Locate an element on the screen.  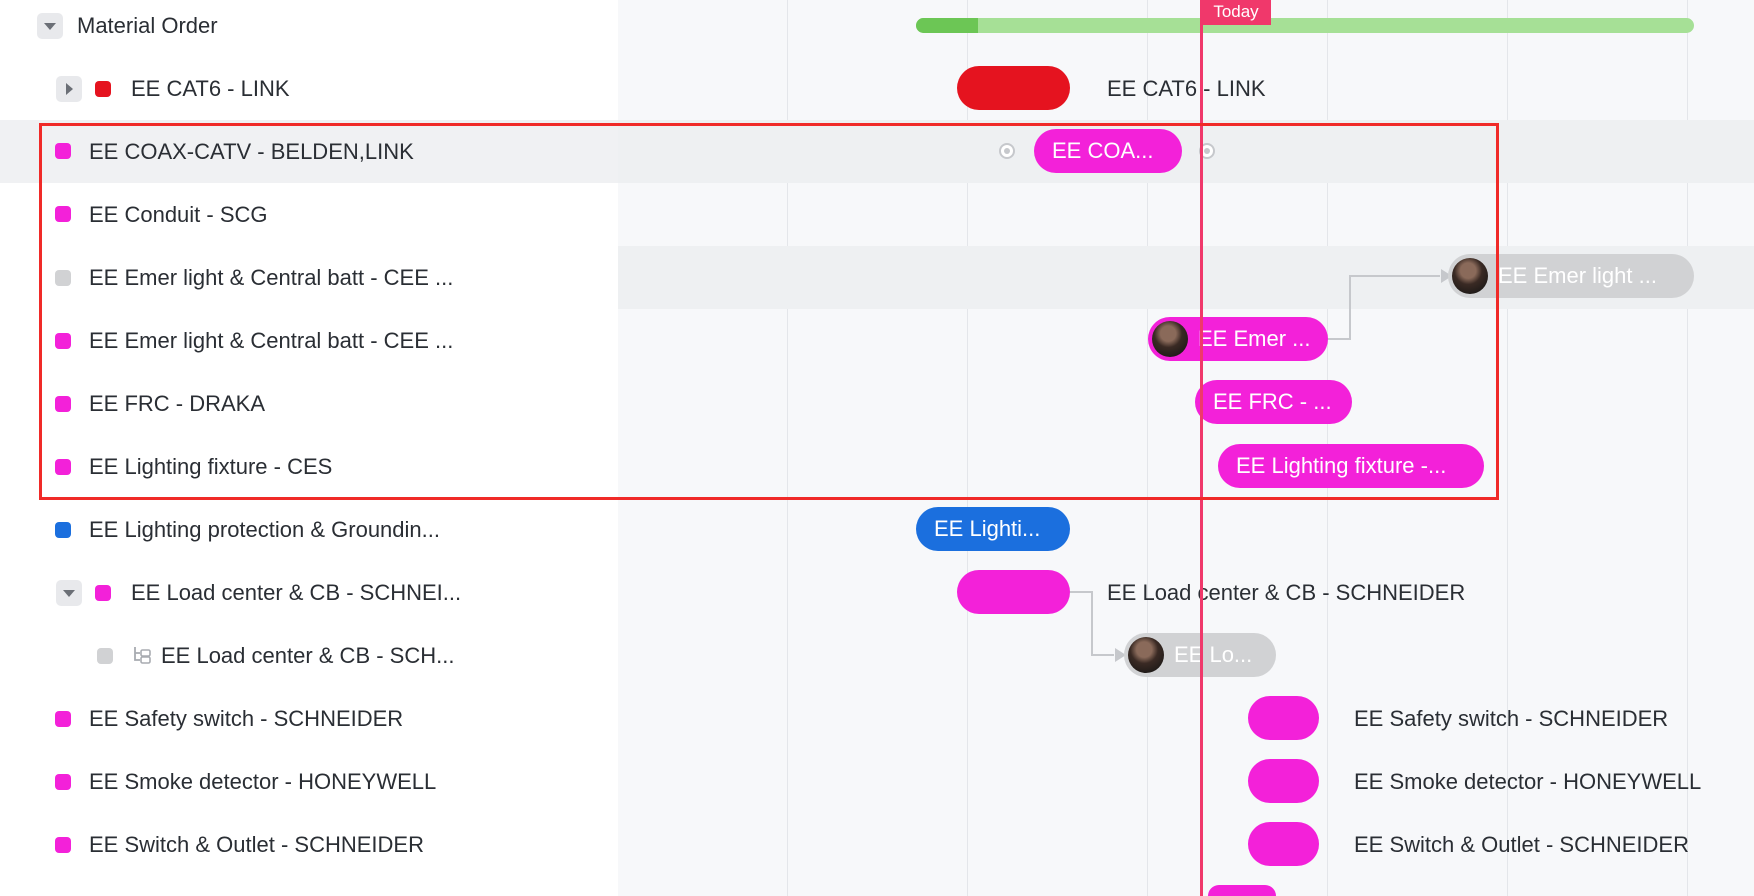
task-name: EE FRC - DRAKA is located at coordinates (177, 403).